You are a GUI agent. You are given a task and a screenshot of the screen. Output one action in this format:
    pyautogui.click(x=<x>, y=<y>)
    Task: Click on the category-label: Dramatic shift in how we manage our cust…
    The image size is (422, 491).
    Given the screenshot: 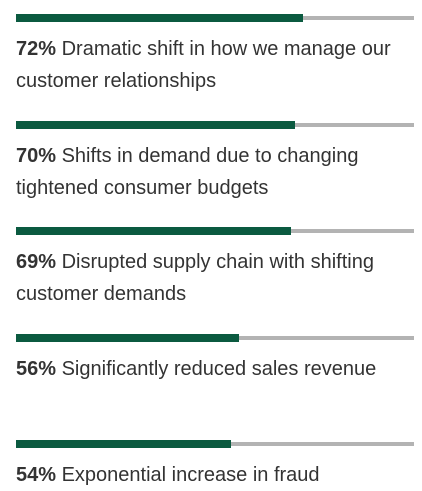 What is the action you would take?
    pyautogui.click(x=203, y=65)
    